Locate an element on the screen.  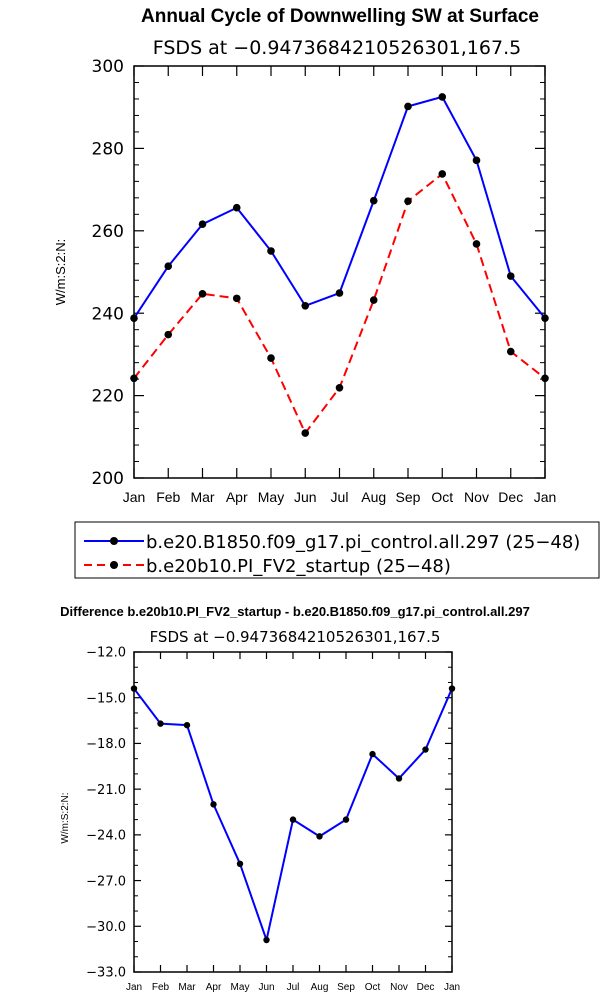
x-tick-label: Apr is located at coordinates (237, 497).